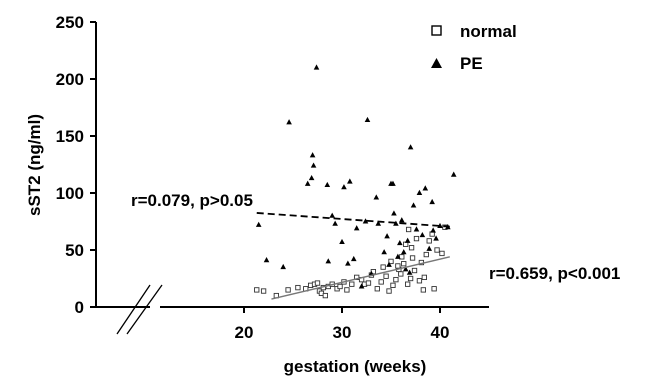  Describe the element at coordinates (70, 136) in the screenshot. I see `y-tick-label: 150` at that location.